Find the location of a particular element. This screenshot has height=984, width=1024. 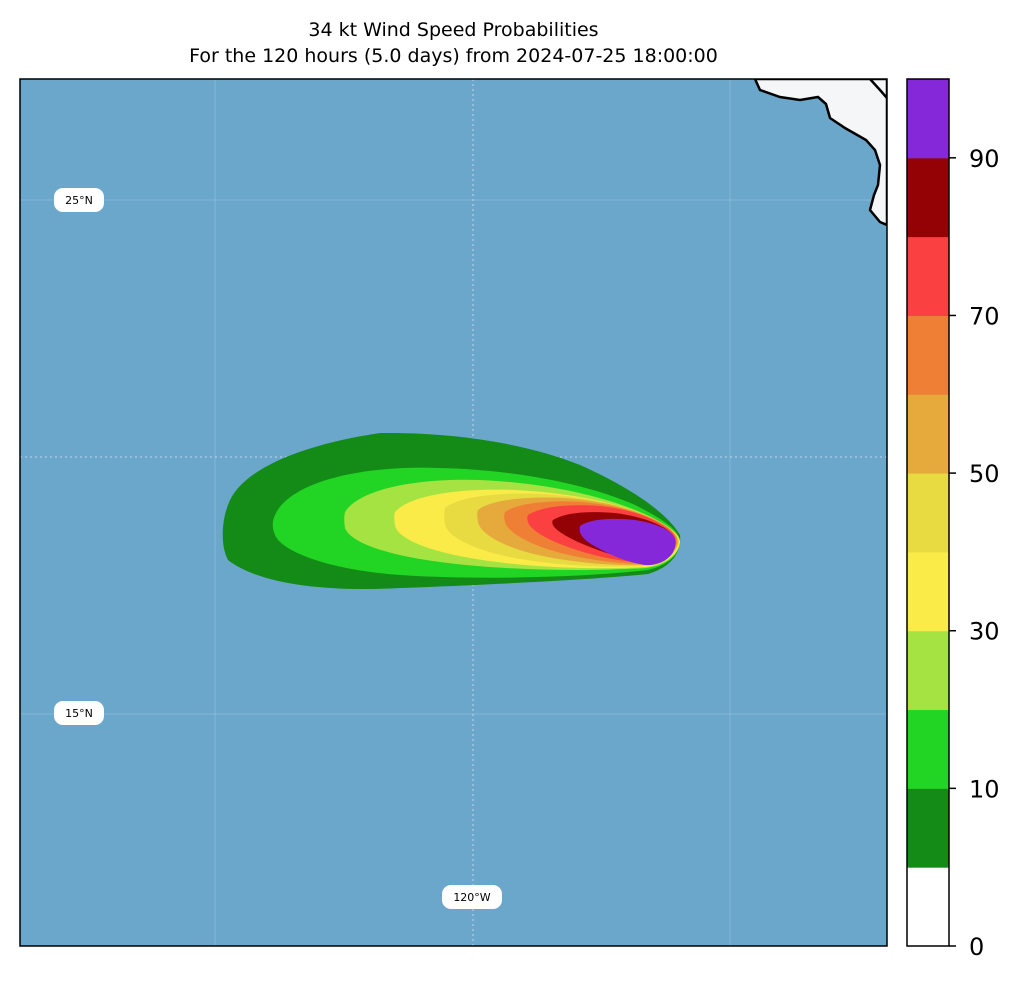

colorbar-bins is located at coordinates (928, 513).